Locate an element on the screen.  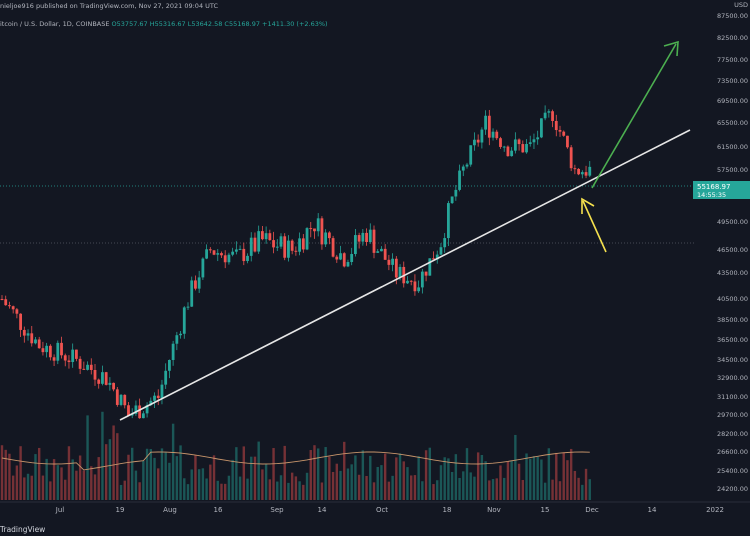
x-tick-label: 14 is located at coordinates (322, 510).